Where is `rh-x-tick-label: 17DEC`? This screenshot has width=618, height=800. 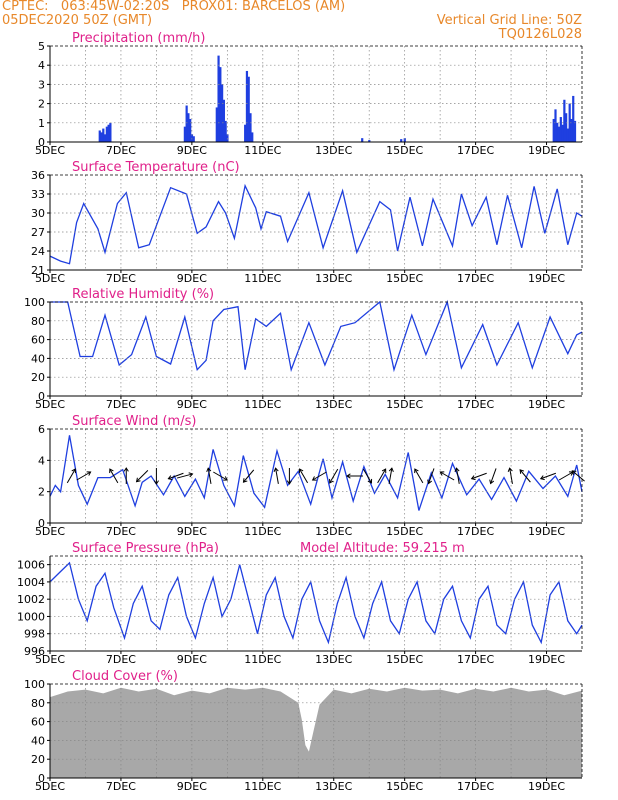 rh-x-tick-label: 17DEC is located at coordinates (475, 404).